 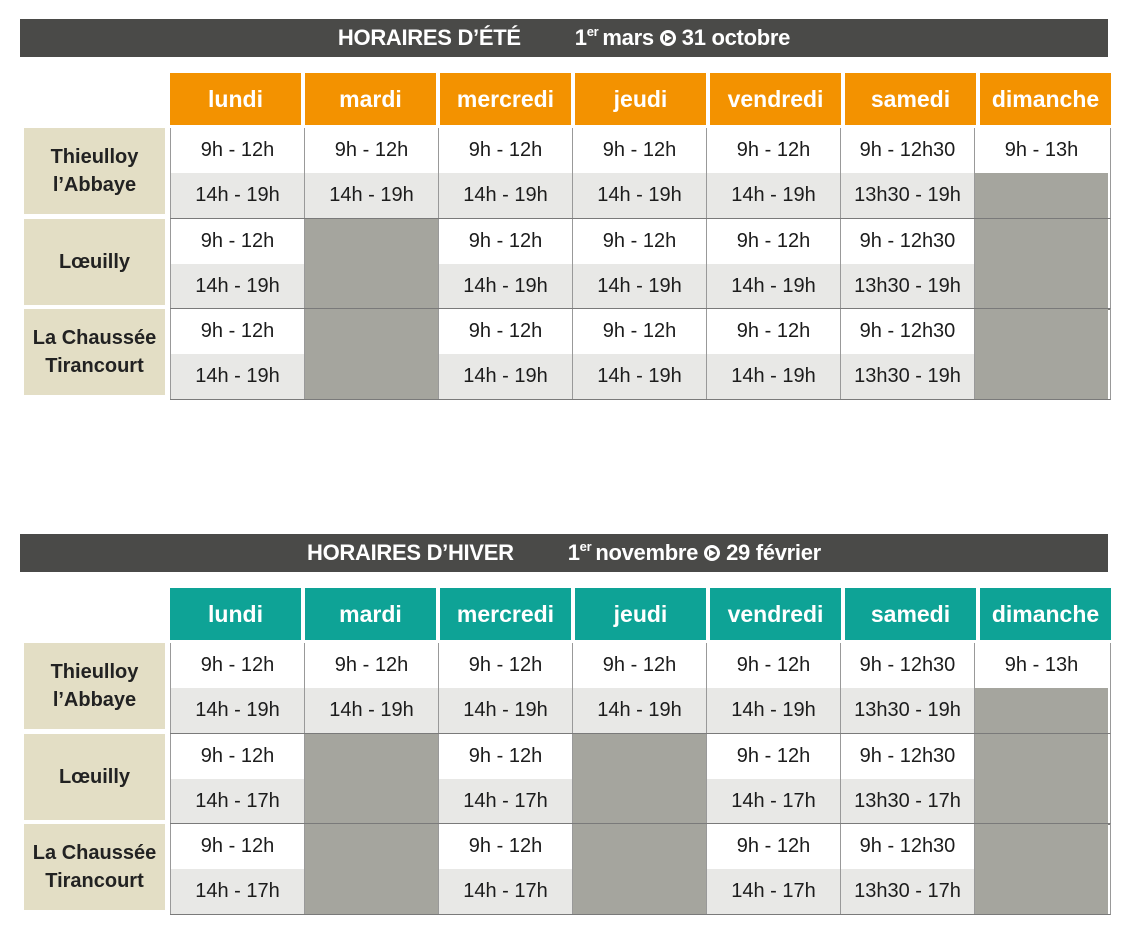 What do you see at coordinates (94, 157) in the screenshot?
I see `location-name-line1: Thieulloy` at bounding box center [94, 157].